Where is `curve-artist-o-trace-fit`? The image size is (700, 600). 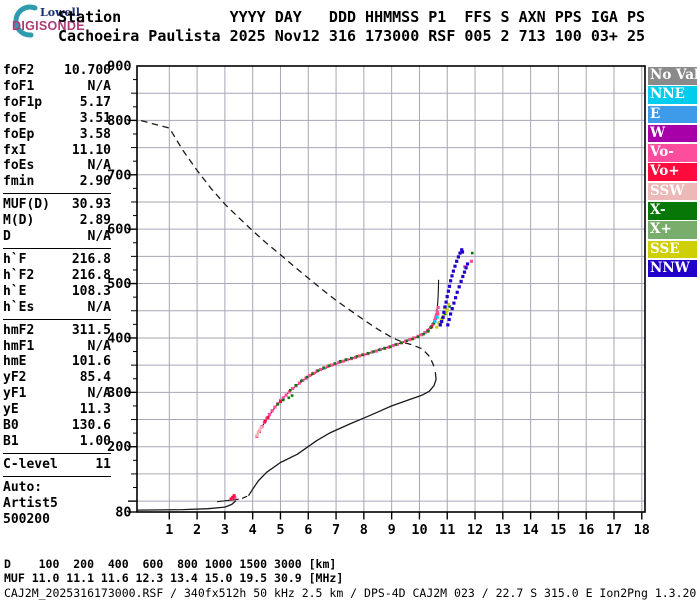
curve-artist-o-trace-fit is located at coordinates (348, 358).